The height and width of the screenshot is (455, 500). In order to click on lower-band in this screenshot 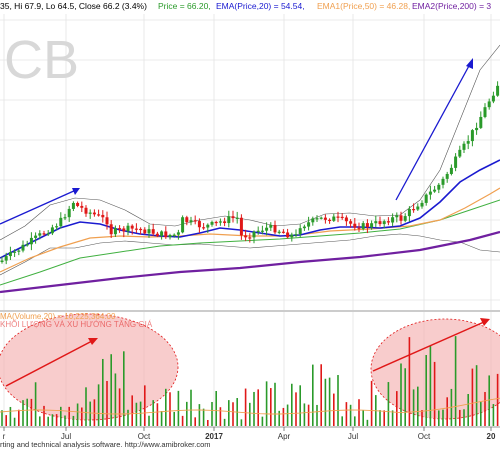, I will do `click(250, 254)`.